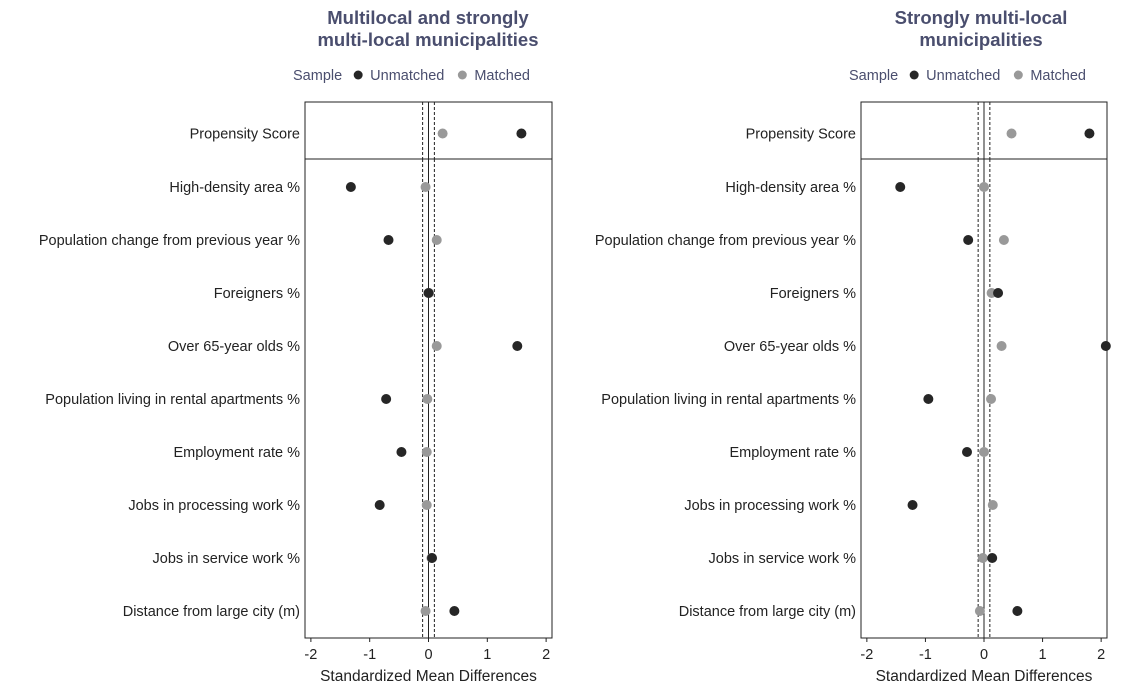  I want to click on chart-title: Strongly multi-local, so click(981, 17).